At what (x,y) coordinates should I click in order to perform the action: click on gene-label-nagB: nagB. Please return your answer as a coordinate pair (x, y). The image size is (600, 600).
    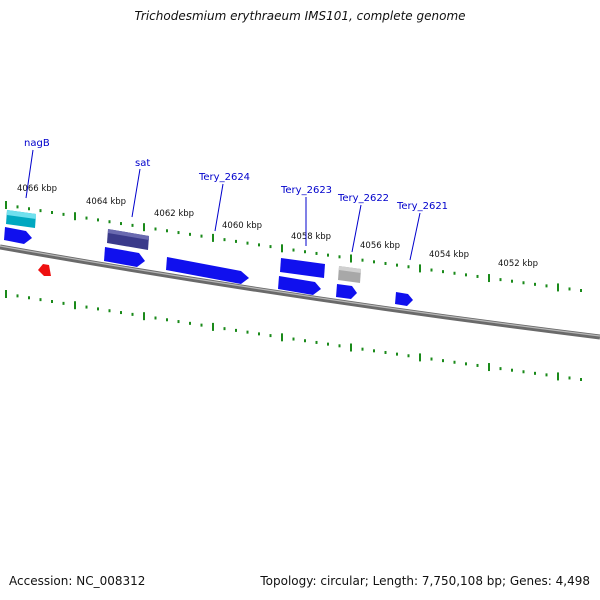
    Looking at the image, I should click on (37, 143).